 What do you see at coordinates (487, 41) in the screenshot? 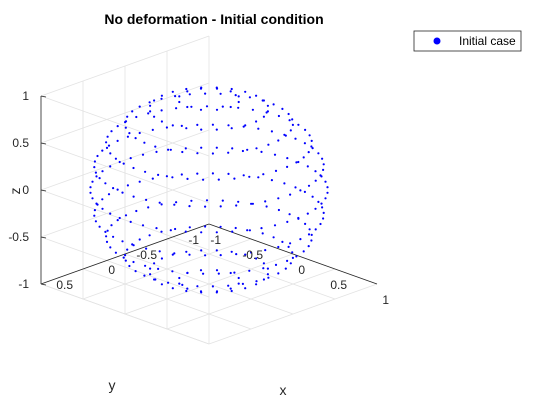
I see `legend-label: Initial case` at bounding box center [487, 41].